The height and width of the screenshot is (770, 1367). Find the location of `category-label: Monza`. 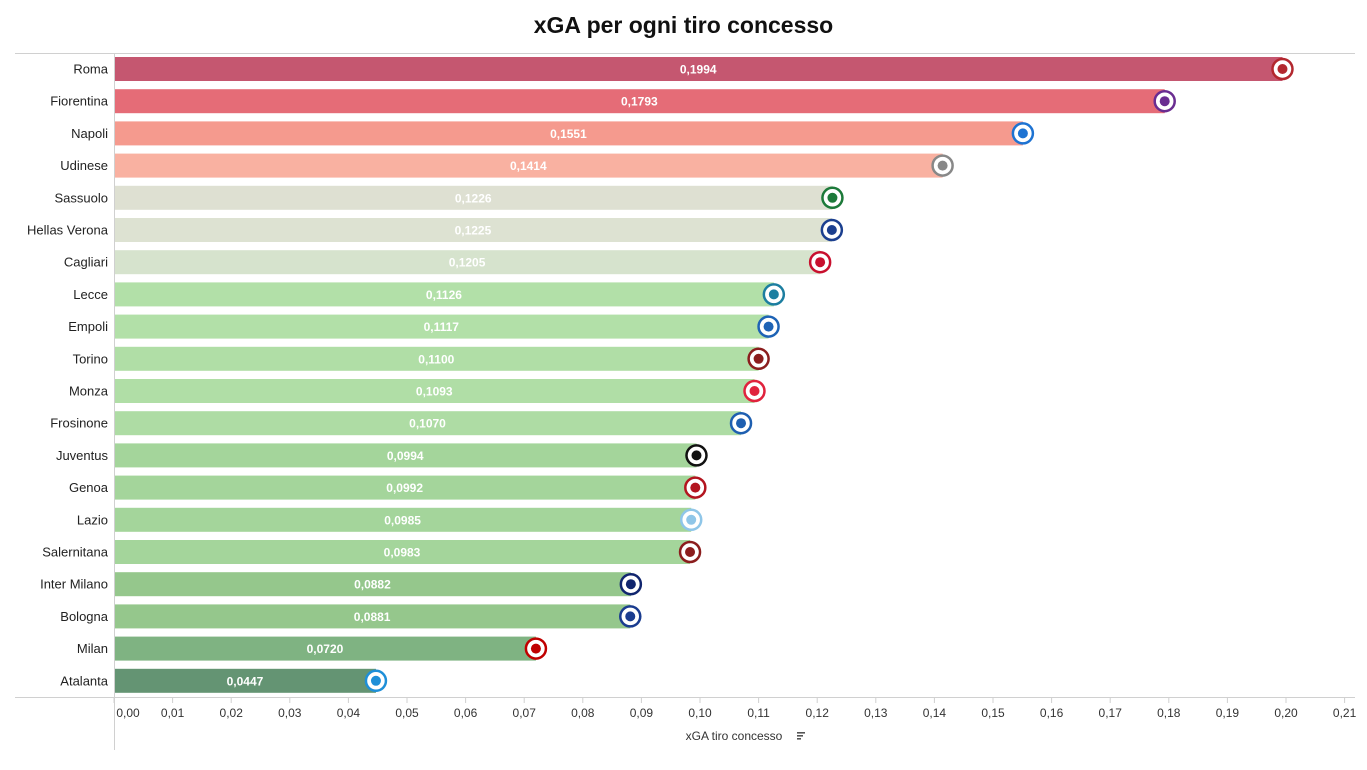

category-label: Monza is located at coordinates (89, 391).